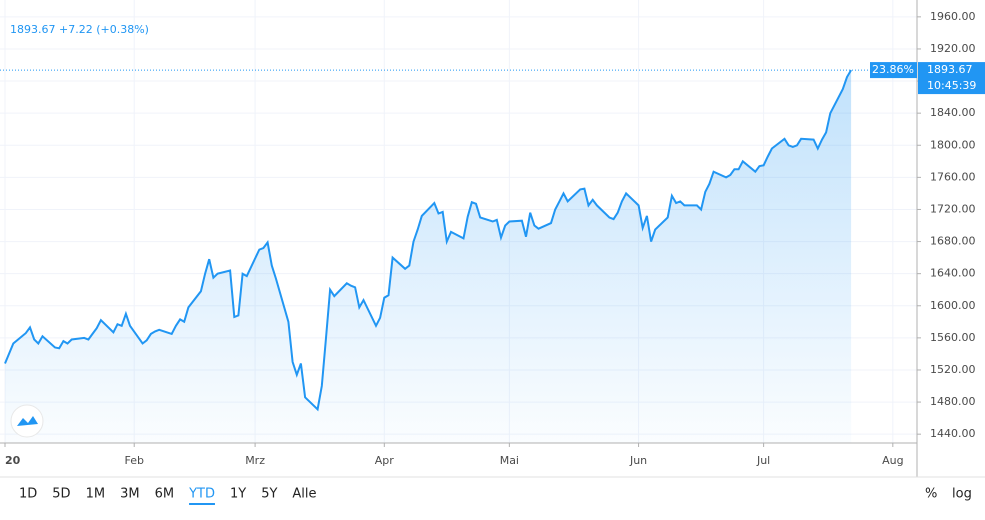 This screenshot has height=520, width=985. What do you see at coordinates (763, 460) in the screenshot?
I see `x-tick-label: Jul` at bounding box center [763, 460].